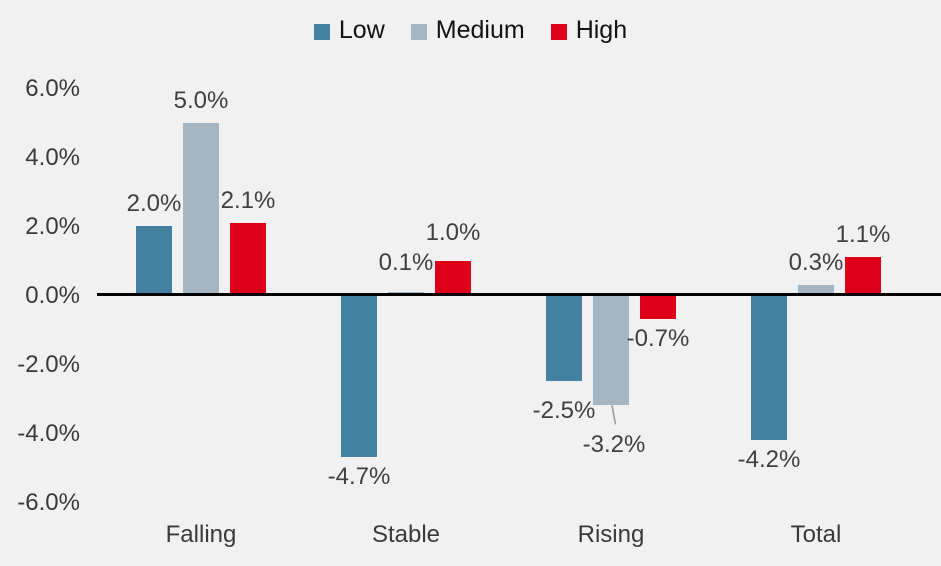 The width and height of the screenshot is (941, 566). I want to click on y-tick-1: 4.0%, so click(52, 157).